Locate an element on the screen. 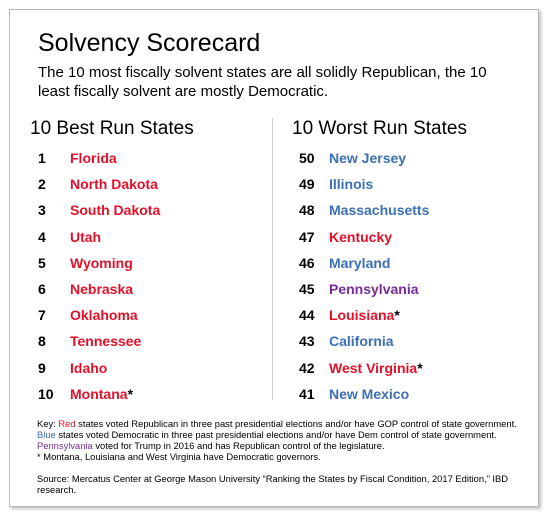  state-name: Tennessee is located at coordinates (106, 341).